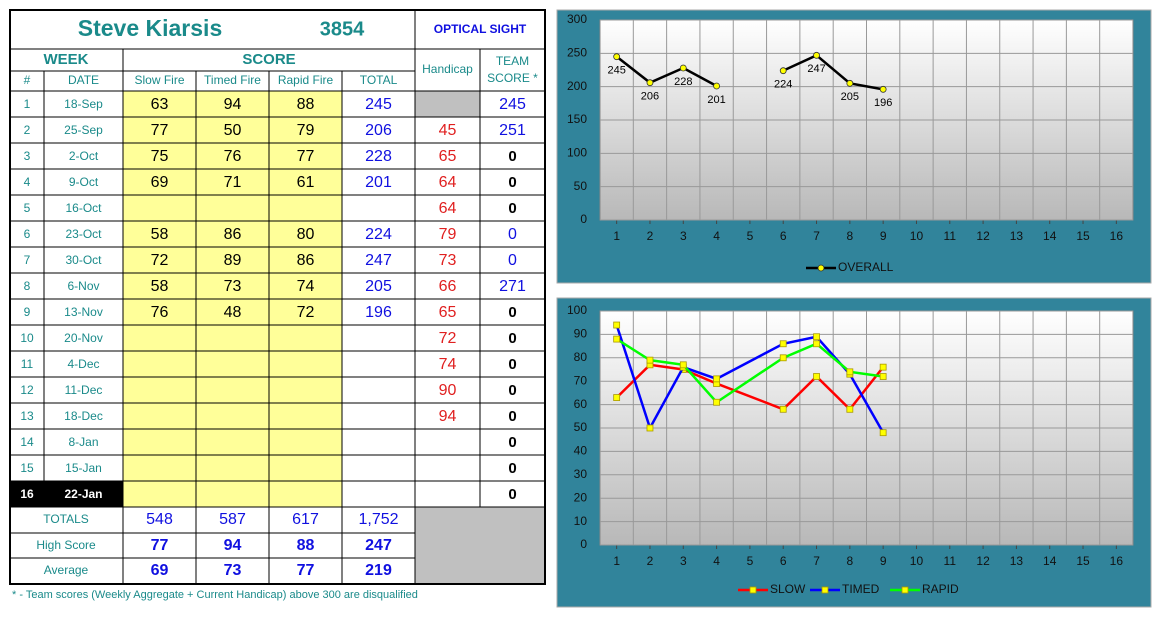  Describe the element at coordinates (650, 97) in the screenshot. I see `data-label: 206` at that location.